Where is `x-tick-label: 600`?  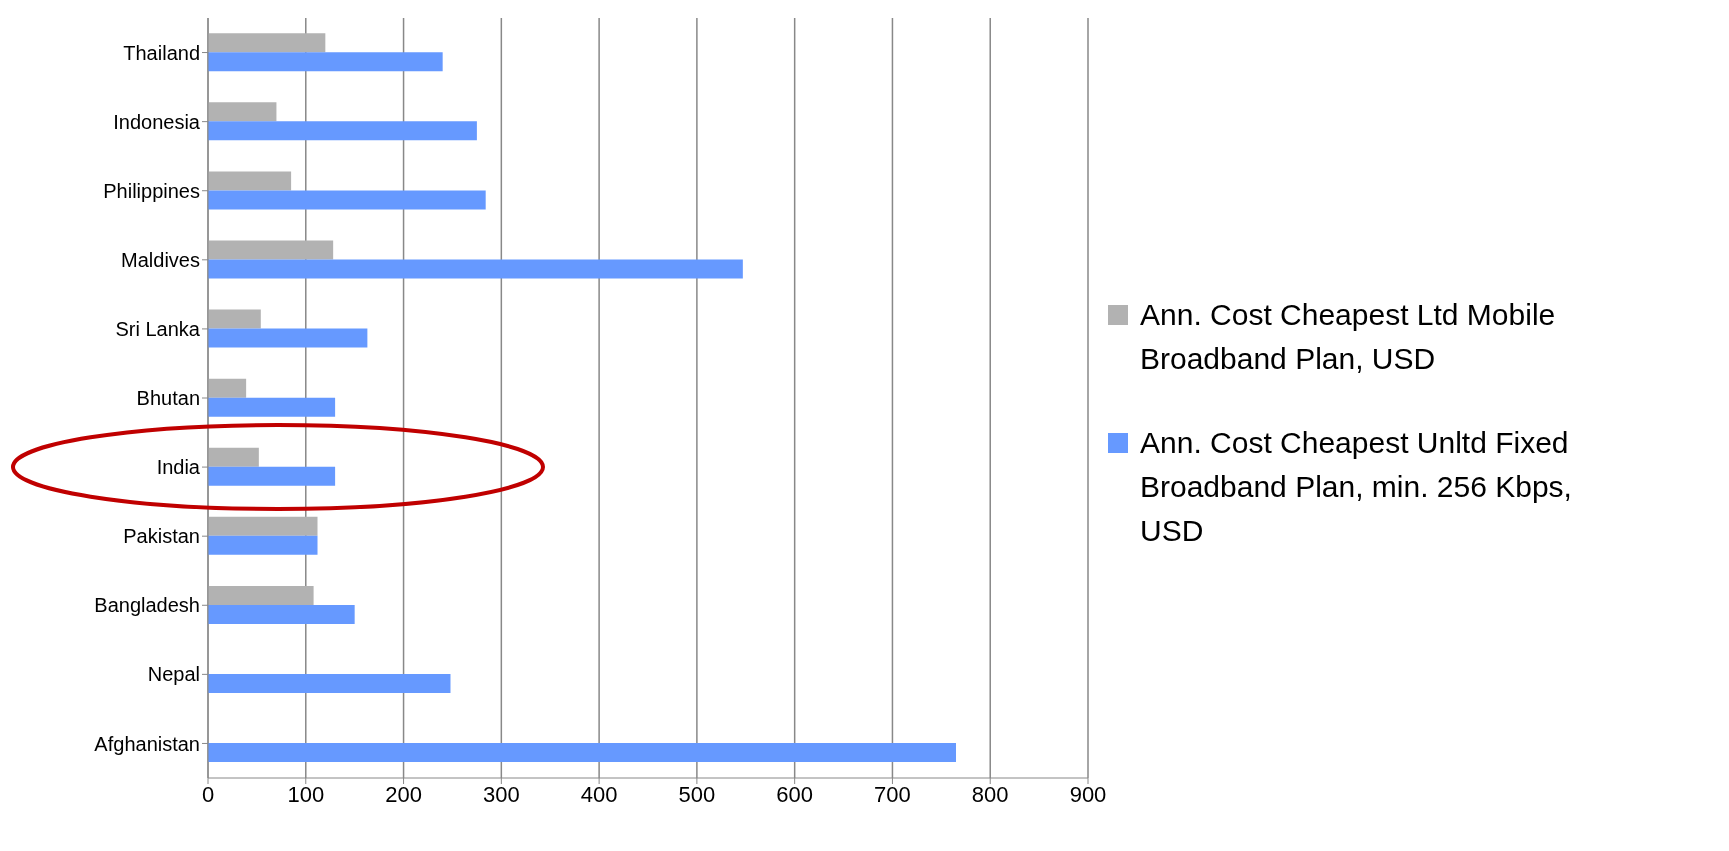 x-tick-label: 600 is located at coordinates (795, 794).